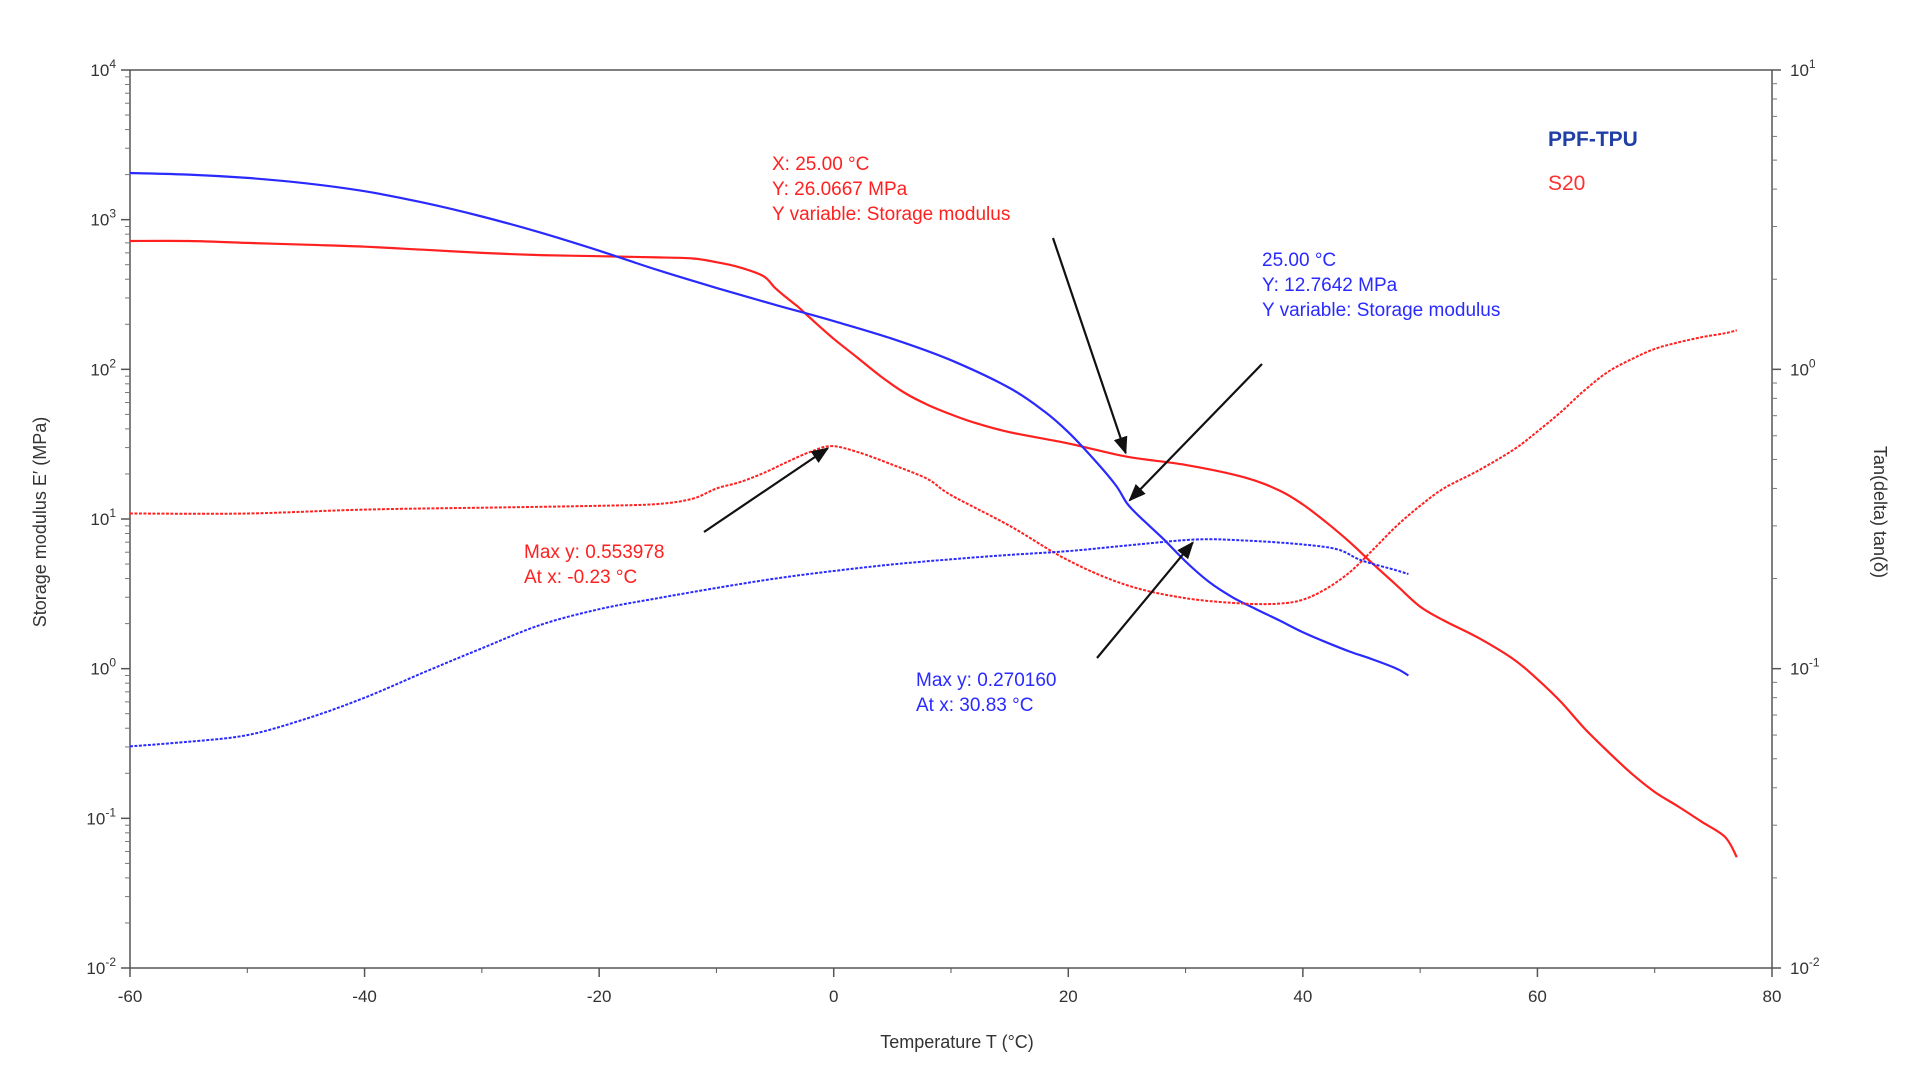 The height and width of the screenshot is (1080, 1920). I want to click on x-tick-label: -40, so click(364, 996).